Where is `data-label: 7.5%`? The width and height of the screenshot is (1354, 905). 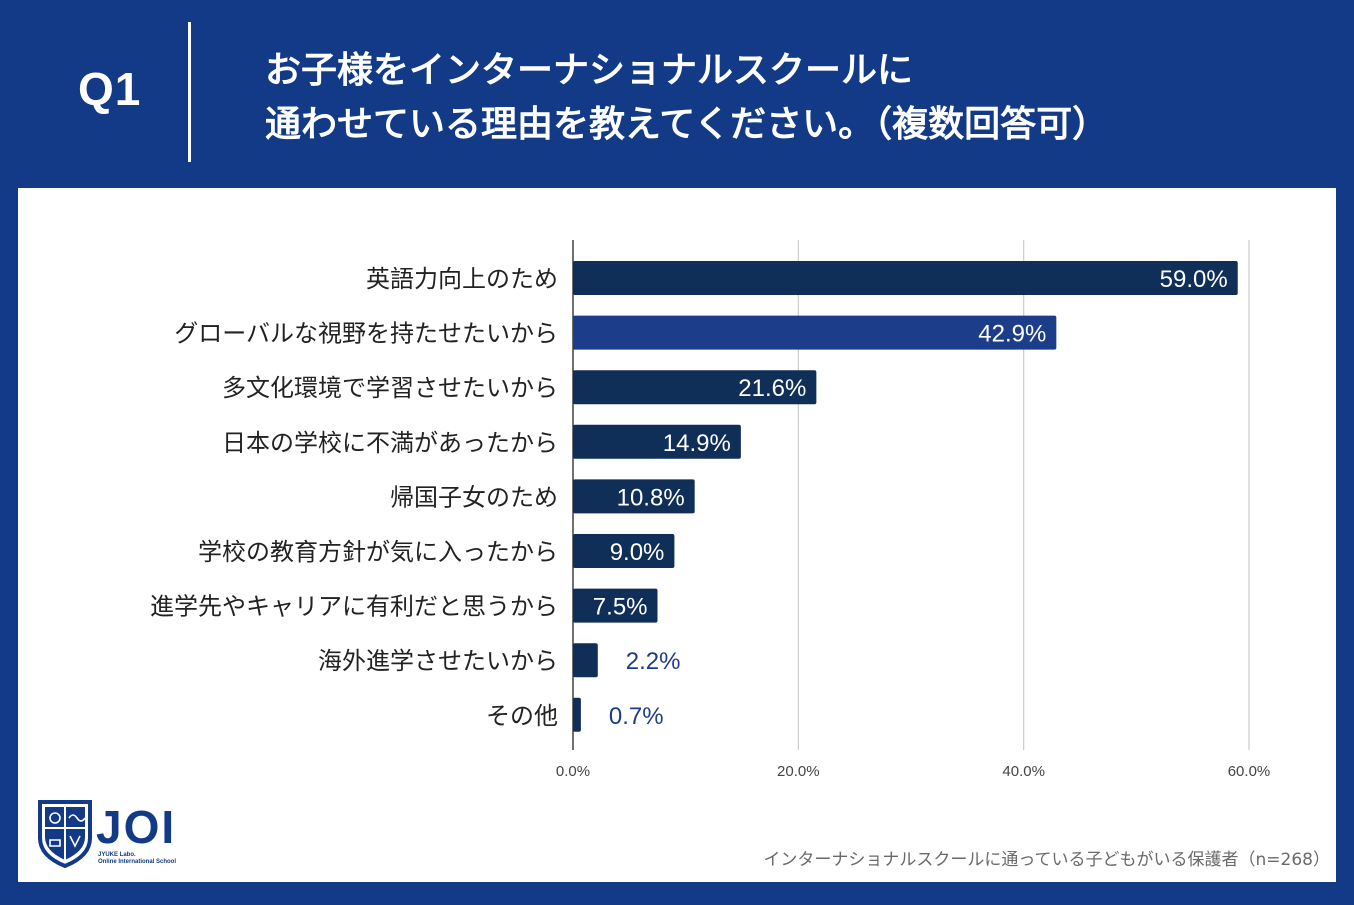 data-label: 7.5% is located at coordinates (620, 607).